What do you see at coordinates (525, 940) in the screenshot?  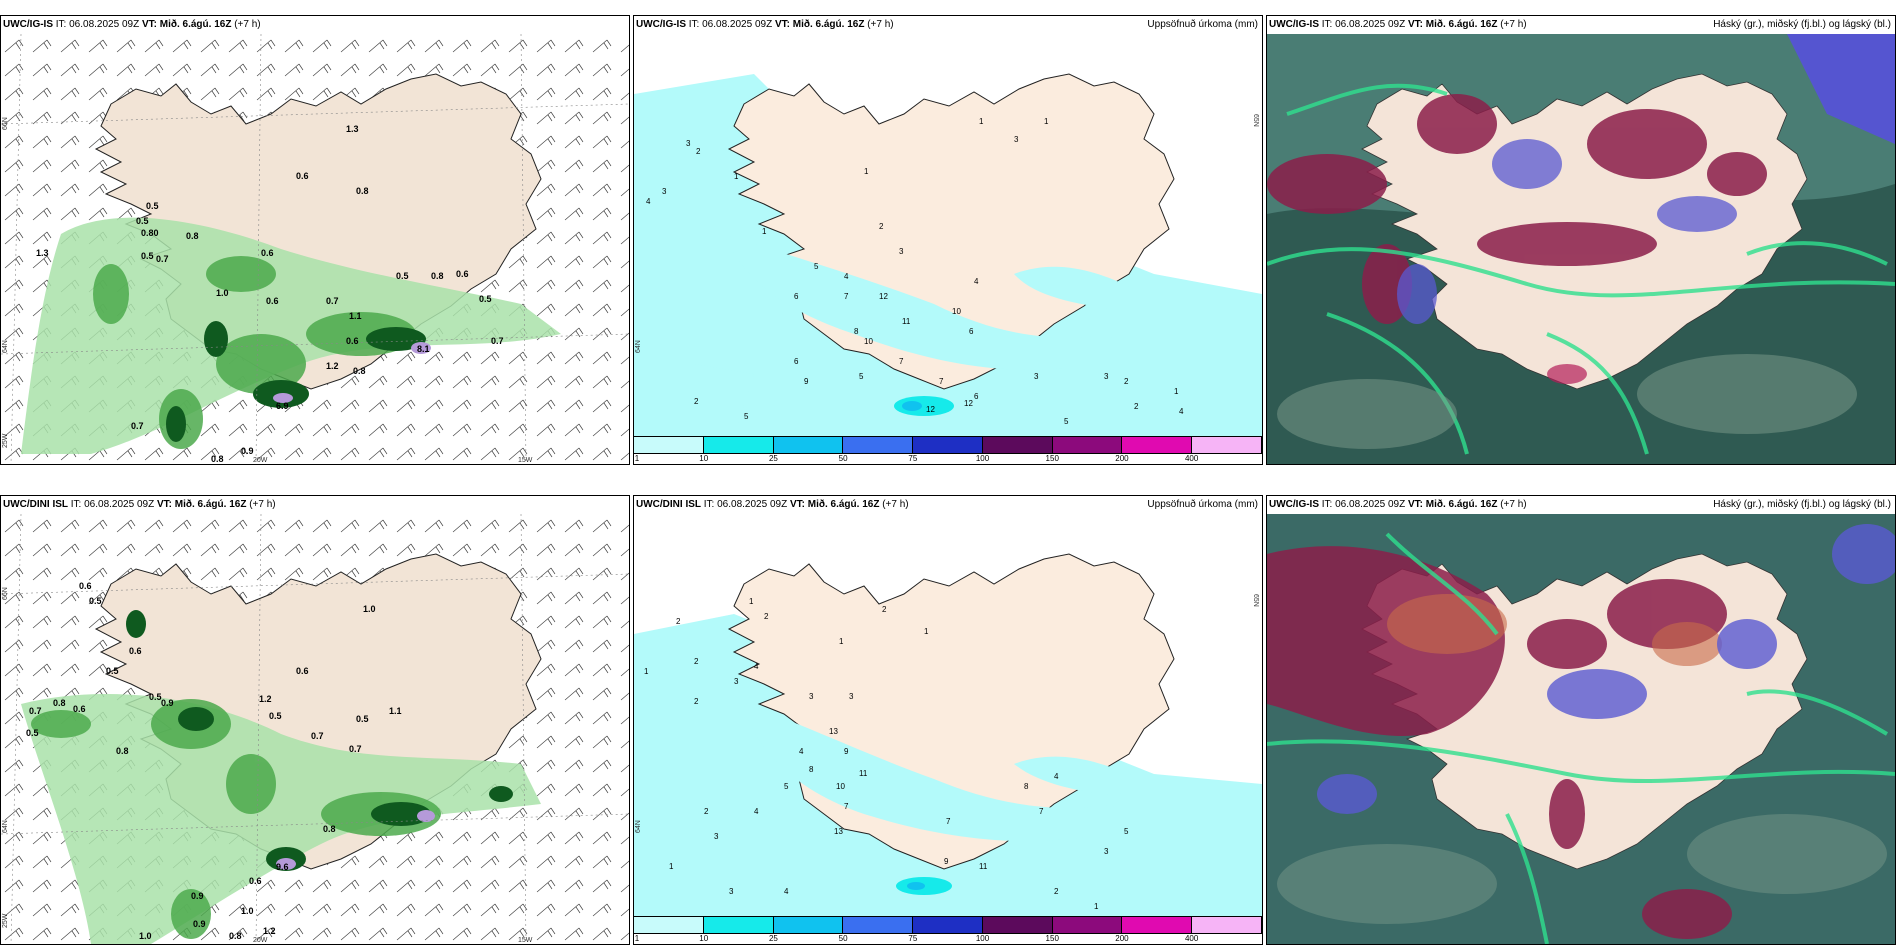 I see `svg-text: 15W` at bounding box center [525, 940].